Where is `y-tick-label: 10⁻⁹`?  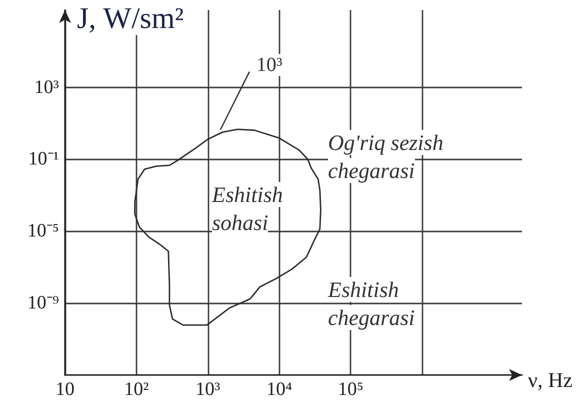 y-tick-label: 10⁻⁹ is located at coordinates (43, 303).